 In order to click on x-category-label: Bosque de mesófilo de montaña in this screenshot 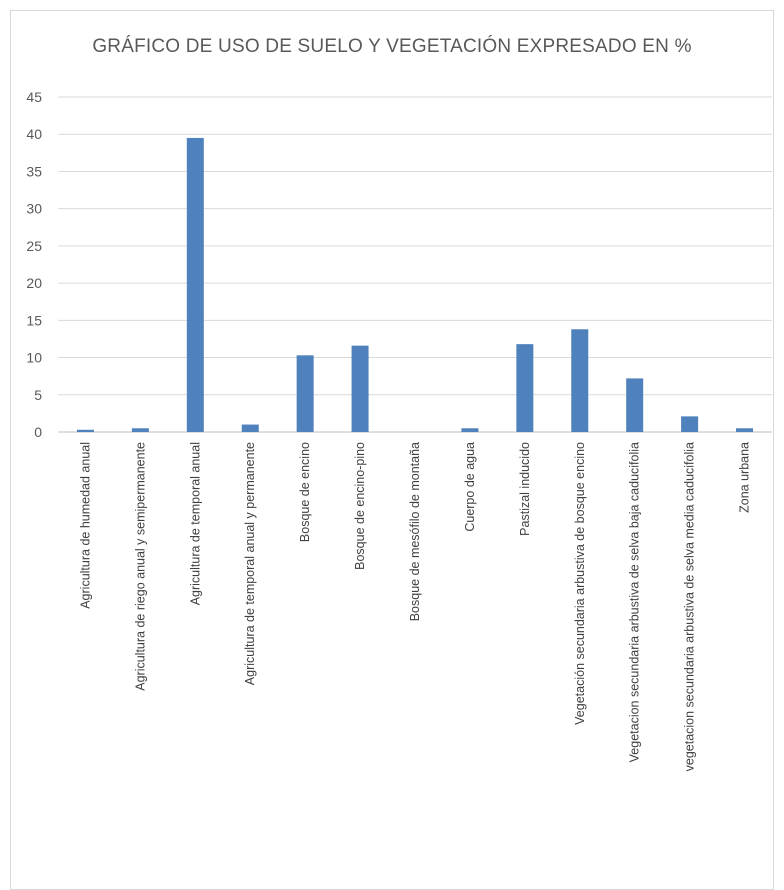, I will do `click(415, 531)`.